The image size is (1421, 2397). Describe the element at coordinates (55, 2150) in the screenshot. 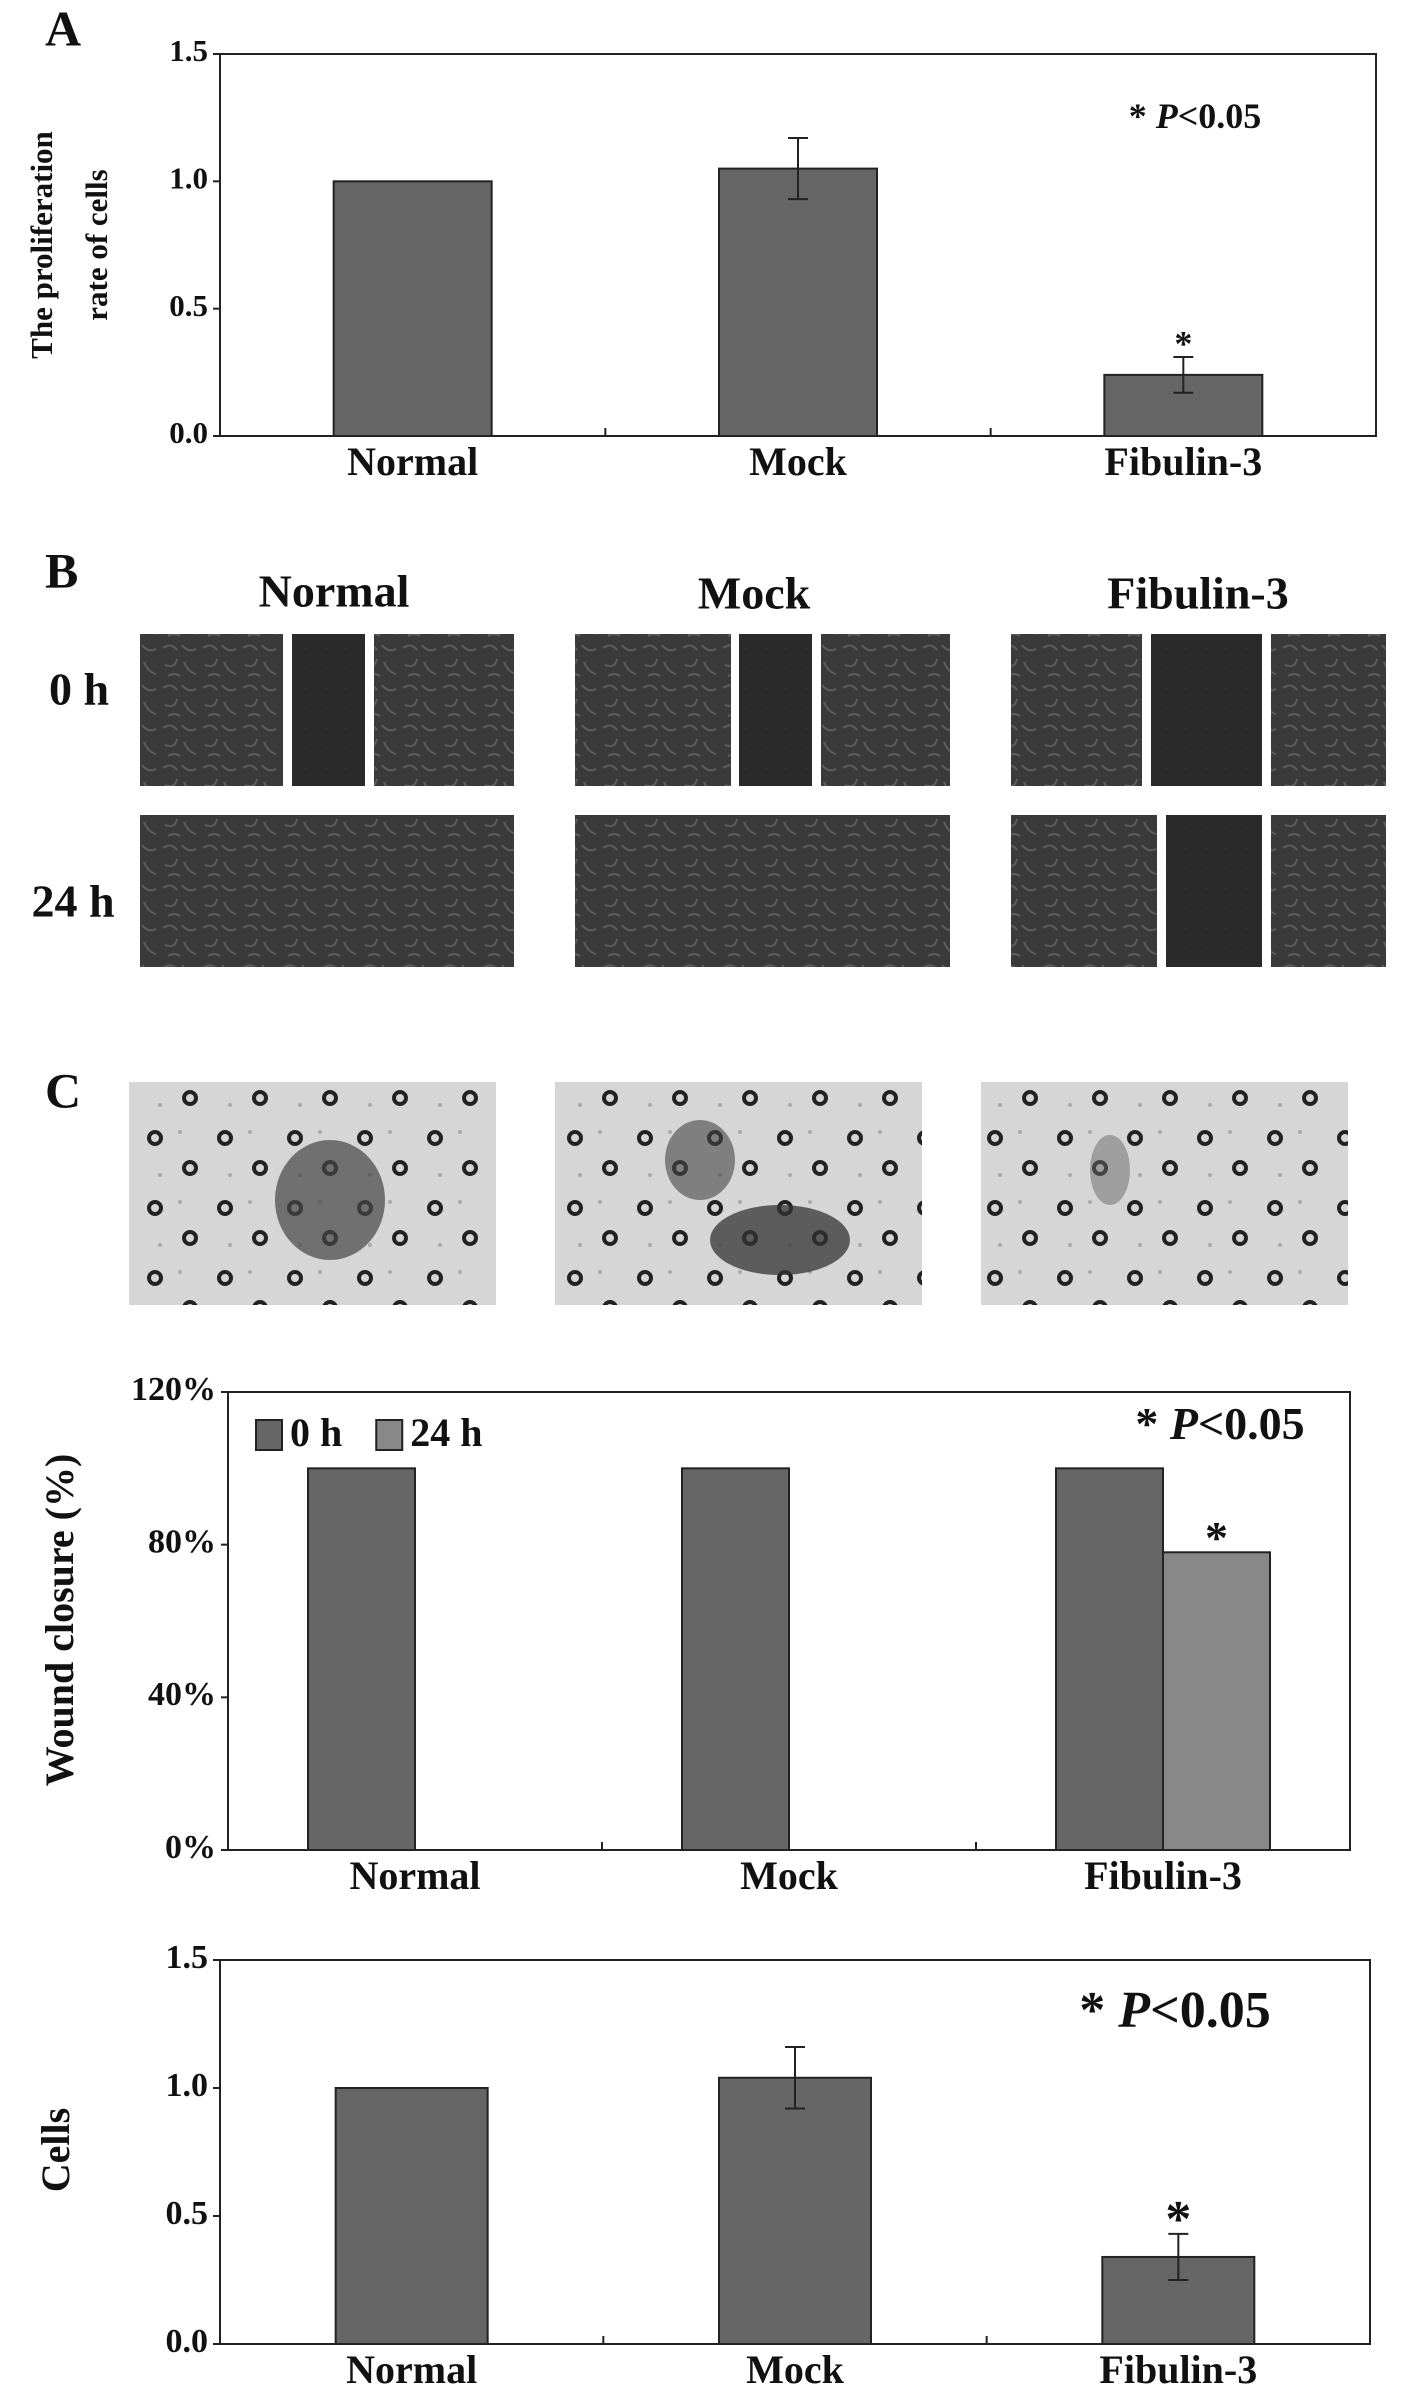

I see `y-axis-label: Cells` at that location.